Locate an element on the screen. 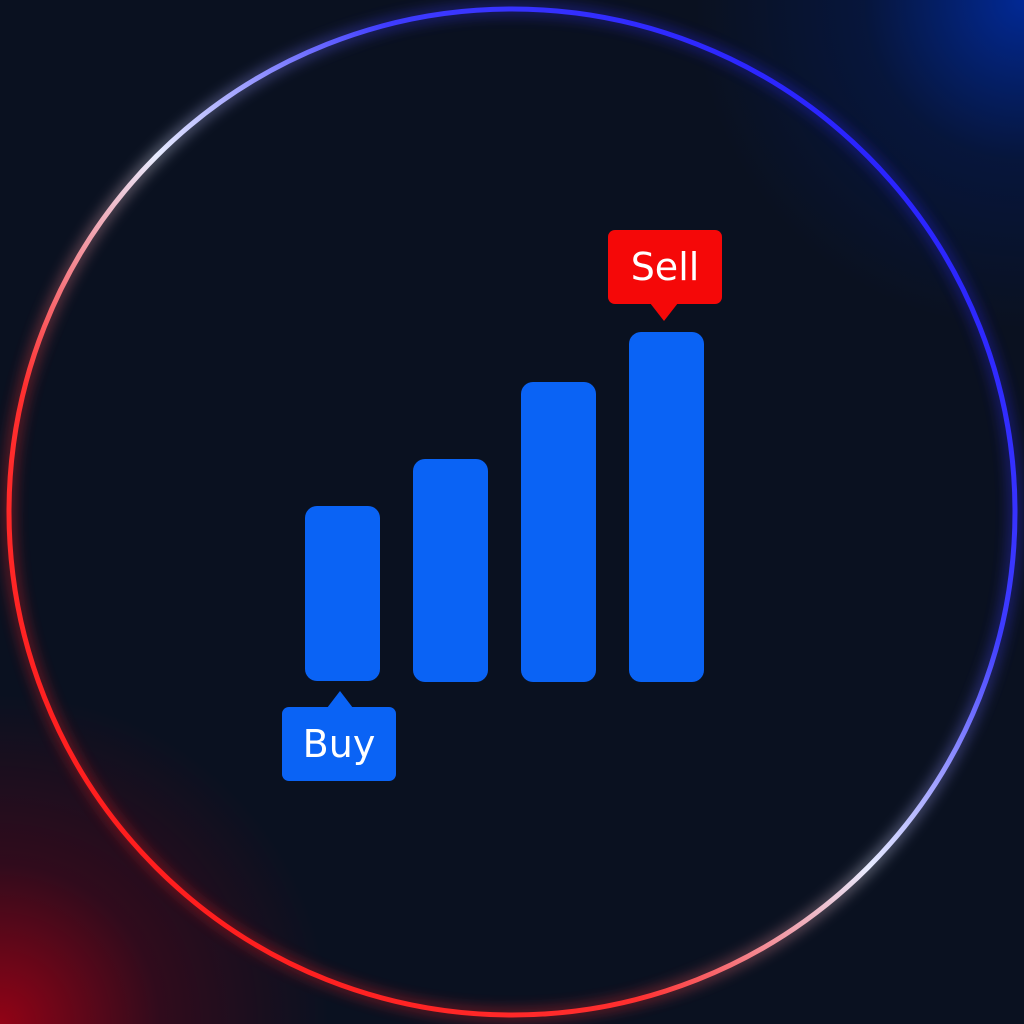  buy-badge-label: Buy is located at coordinates (339, 744).